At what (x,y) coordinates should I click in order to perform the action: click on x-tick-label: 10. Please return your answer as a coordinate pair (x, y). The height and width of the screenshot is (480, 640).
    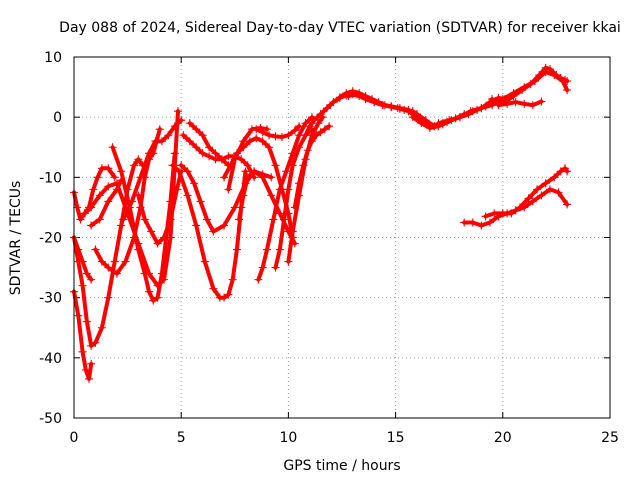
    Looking at the image, I should click on (288, 438).